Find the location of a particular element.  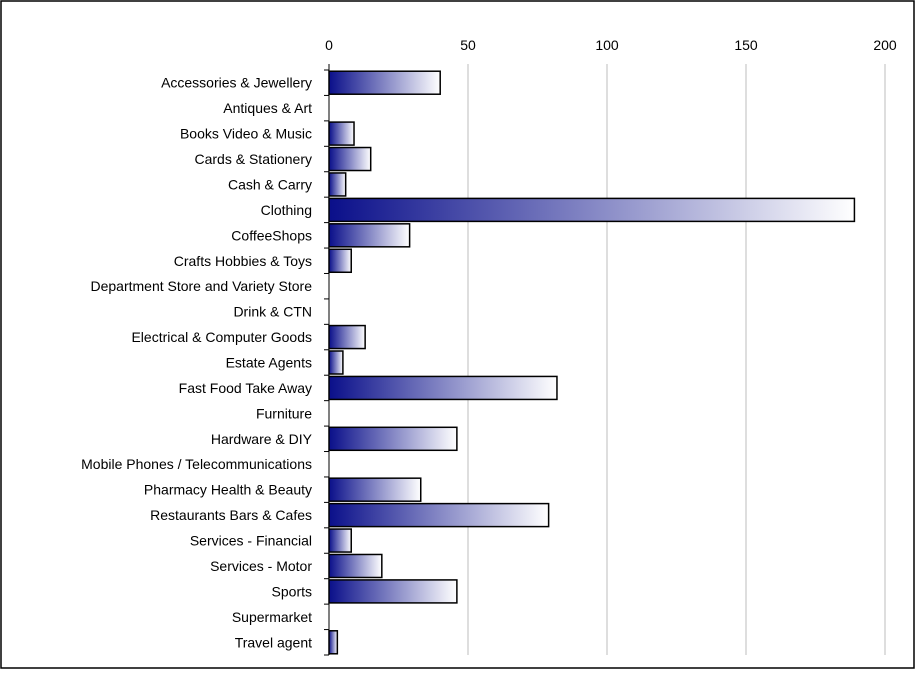

category-label: CoffeeShops is located at coordinates (271, 235).